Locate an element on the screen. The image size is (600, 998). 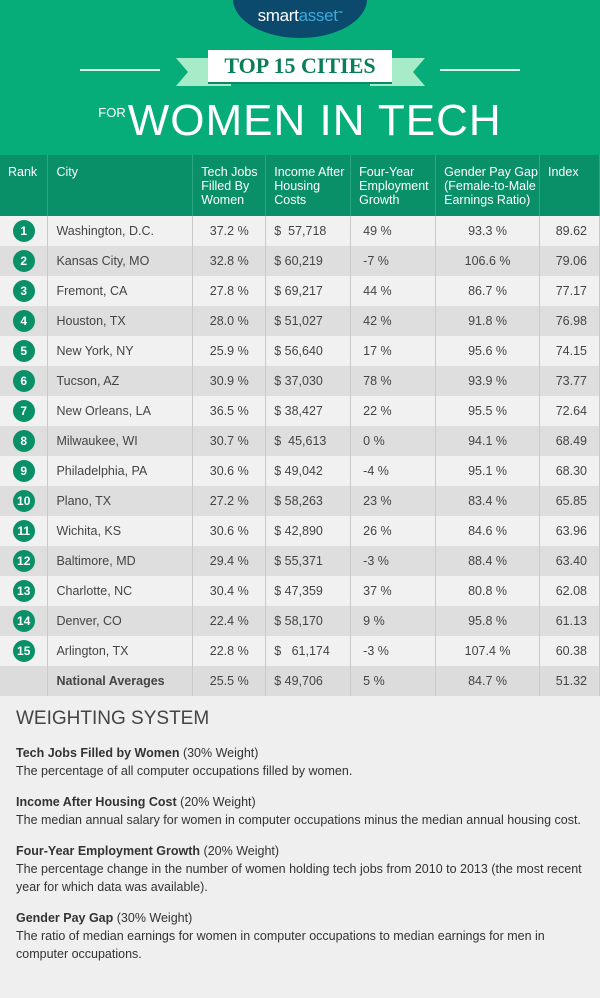
weighting-item-name: Income After Housing Cost is located at coordinates (96, 802).